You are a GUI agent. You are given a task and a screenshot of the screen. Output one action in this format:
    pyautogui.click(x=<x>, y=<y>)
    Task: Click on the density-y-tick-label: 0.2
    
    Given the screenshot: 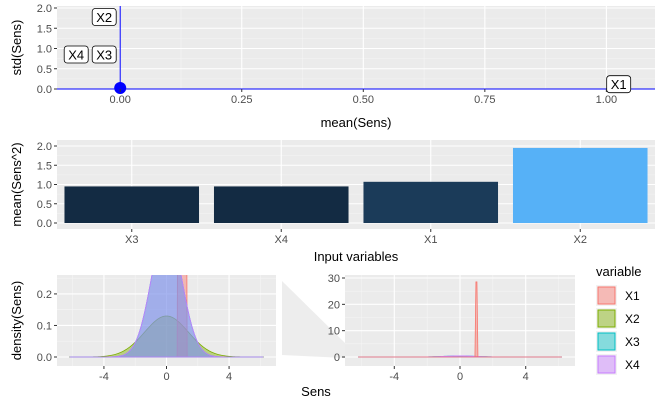 What is the action you would take?
    pyautogui.click(x=44, y=295)
    